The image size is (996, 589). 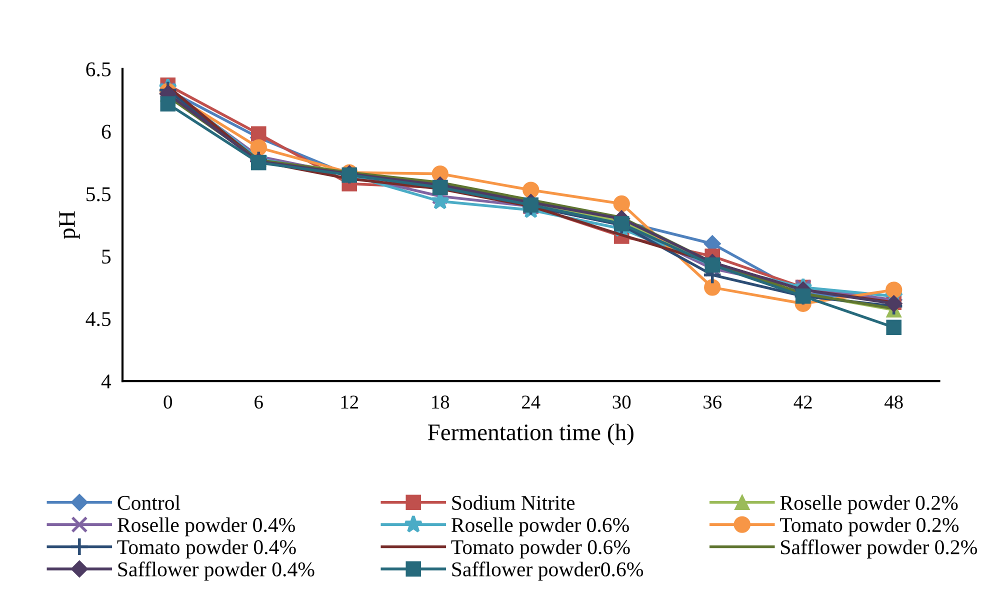 I want to click on legend-label: Roselle powder 0.4%, so click(x=206, y=526).